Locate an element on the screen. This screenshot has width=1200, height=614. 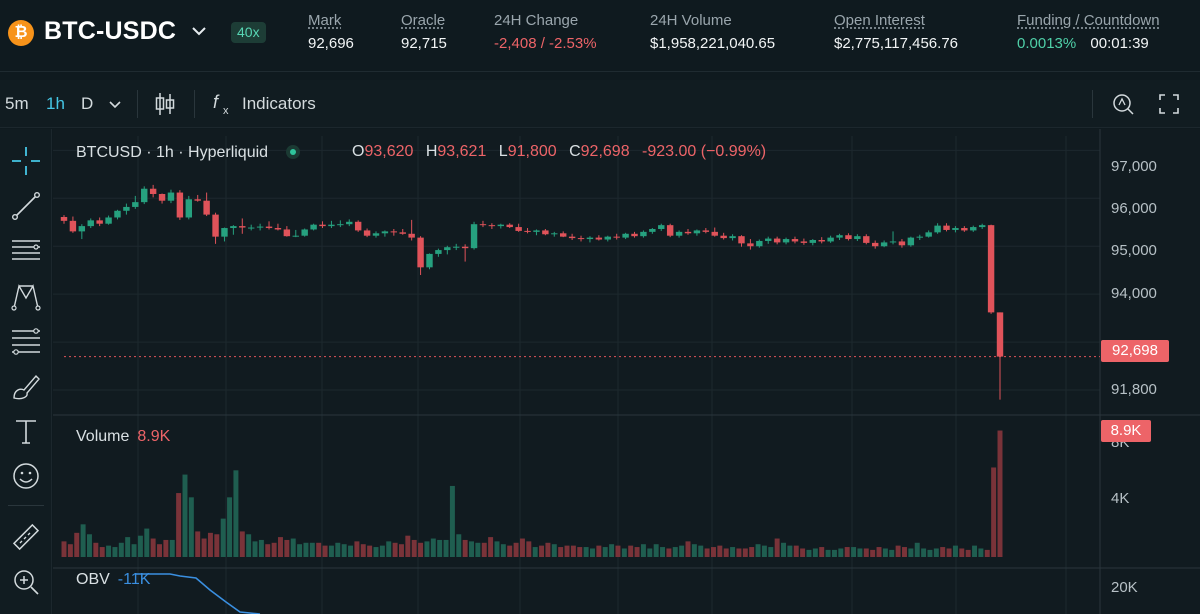
chevron-down-icon is located at coordinates (199, 31).